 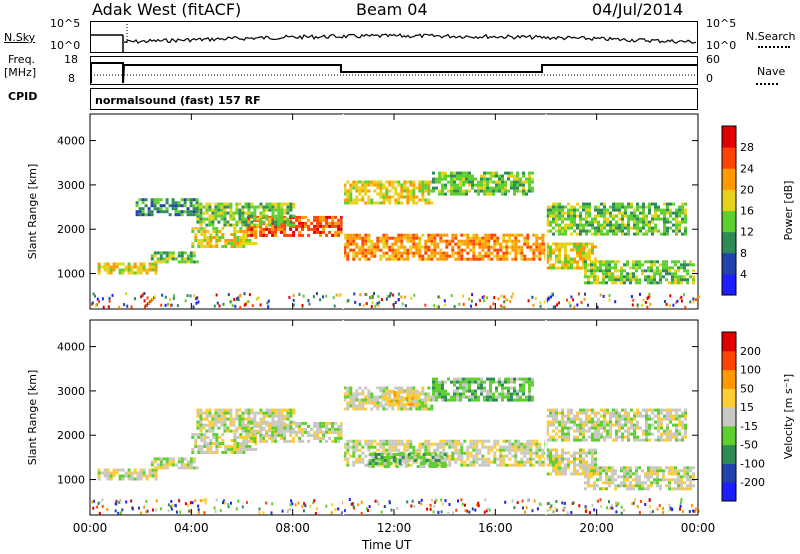 What do you see at coordinates (71, 185) in the screenshot?
I see `power-y-tick: 3000` at bounding box center [71, 185].